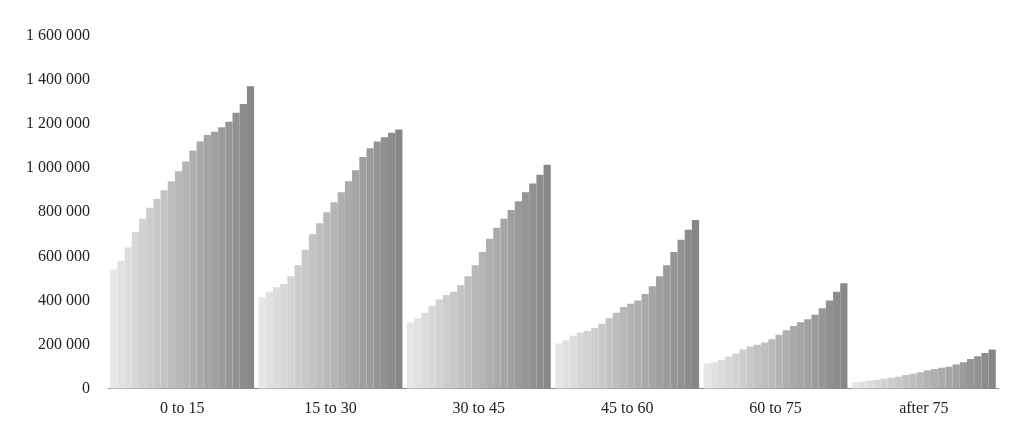 Image resolution: width=1009 pixels, height=430 pixels. Describe the element at coordinates (627, 407) in the screenshot. I see `x-tick-label: 45 to 60` at that location.